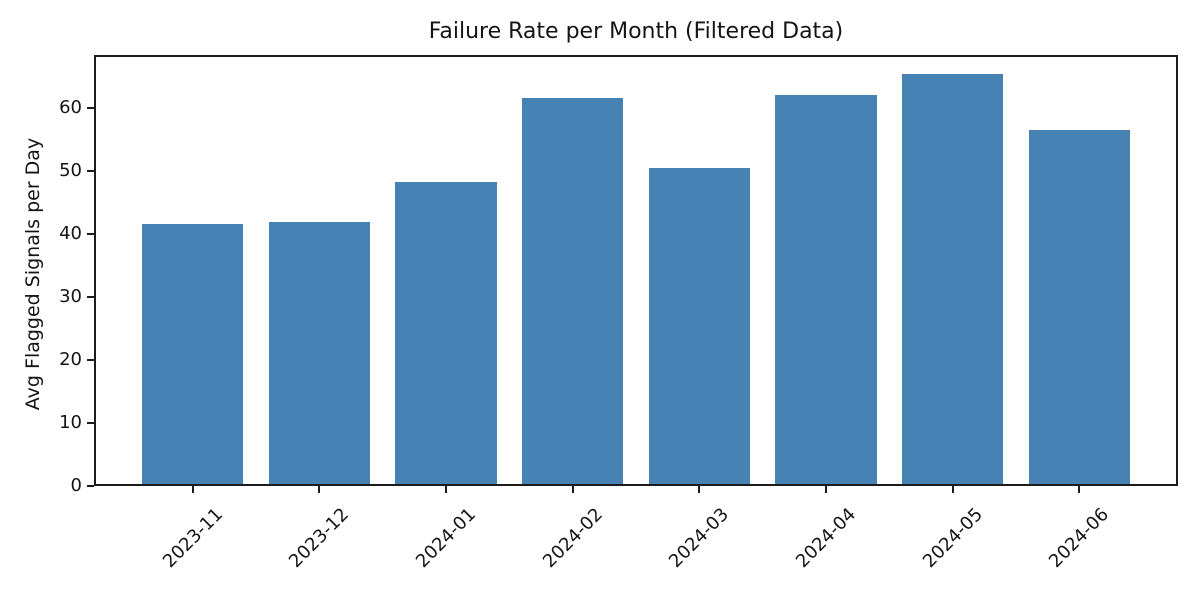  What do you see at coordinates (70, 233) in the screenshot?
I see `y-tick-label: 40` at bounding box center [70, 233].